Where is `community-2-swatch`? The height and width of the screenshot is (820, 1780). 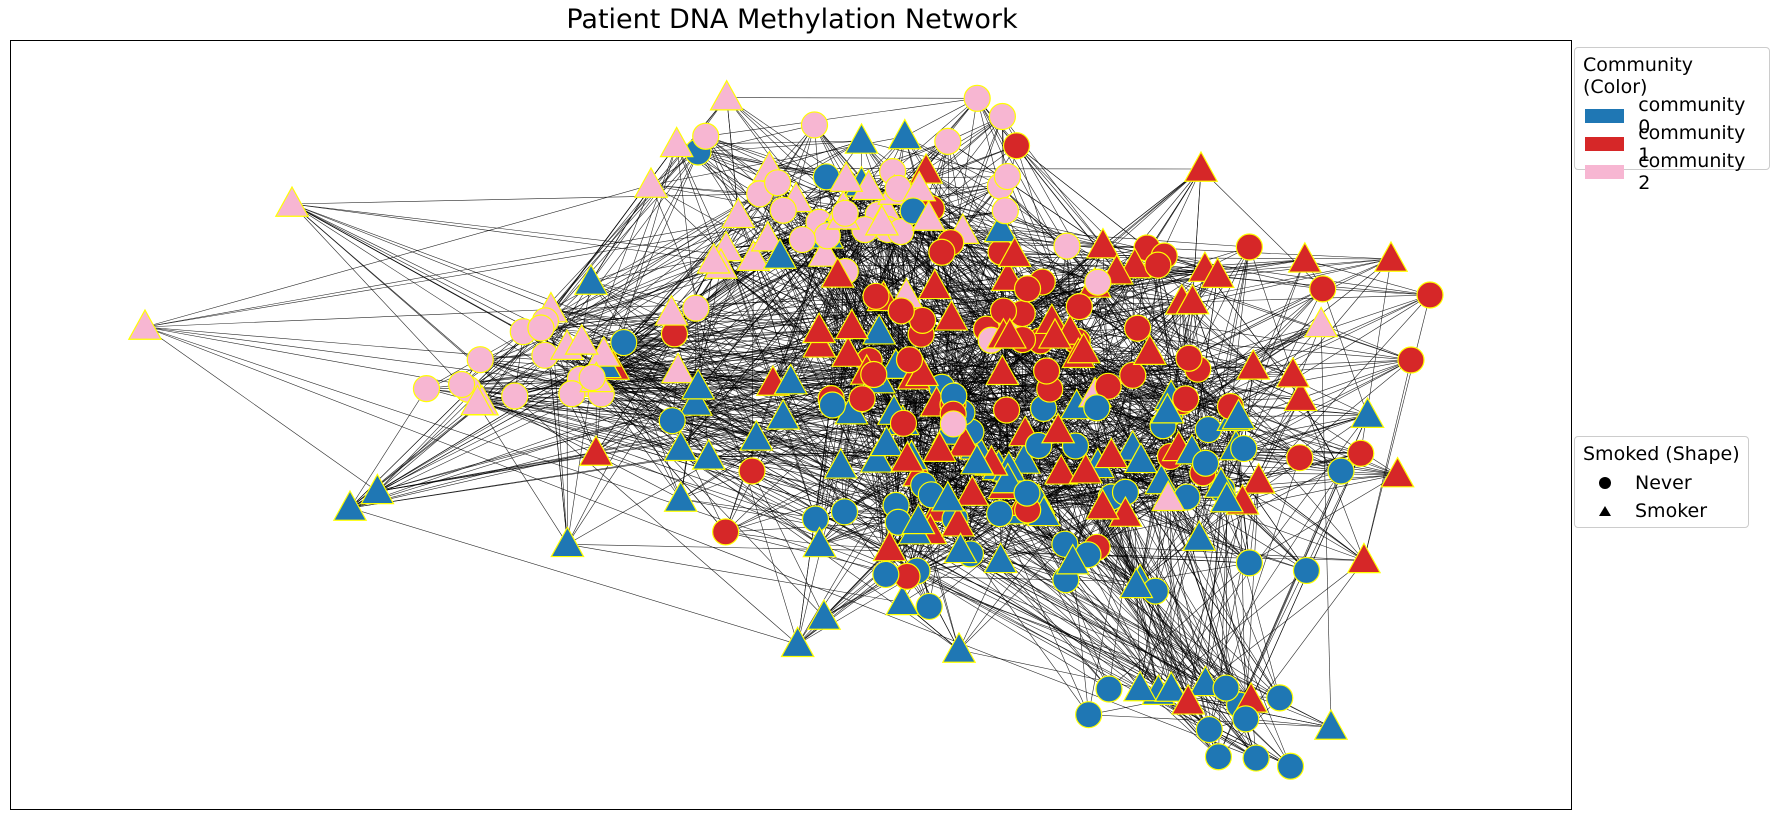
community-2-swatch is located at coordinates (1605, 172).